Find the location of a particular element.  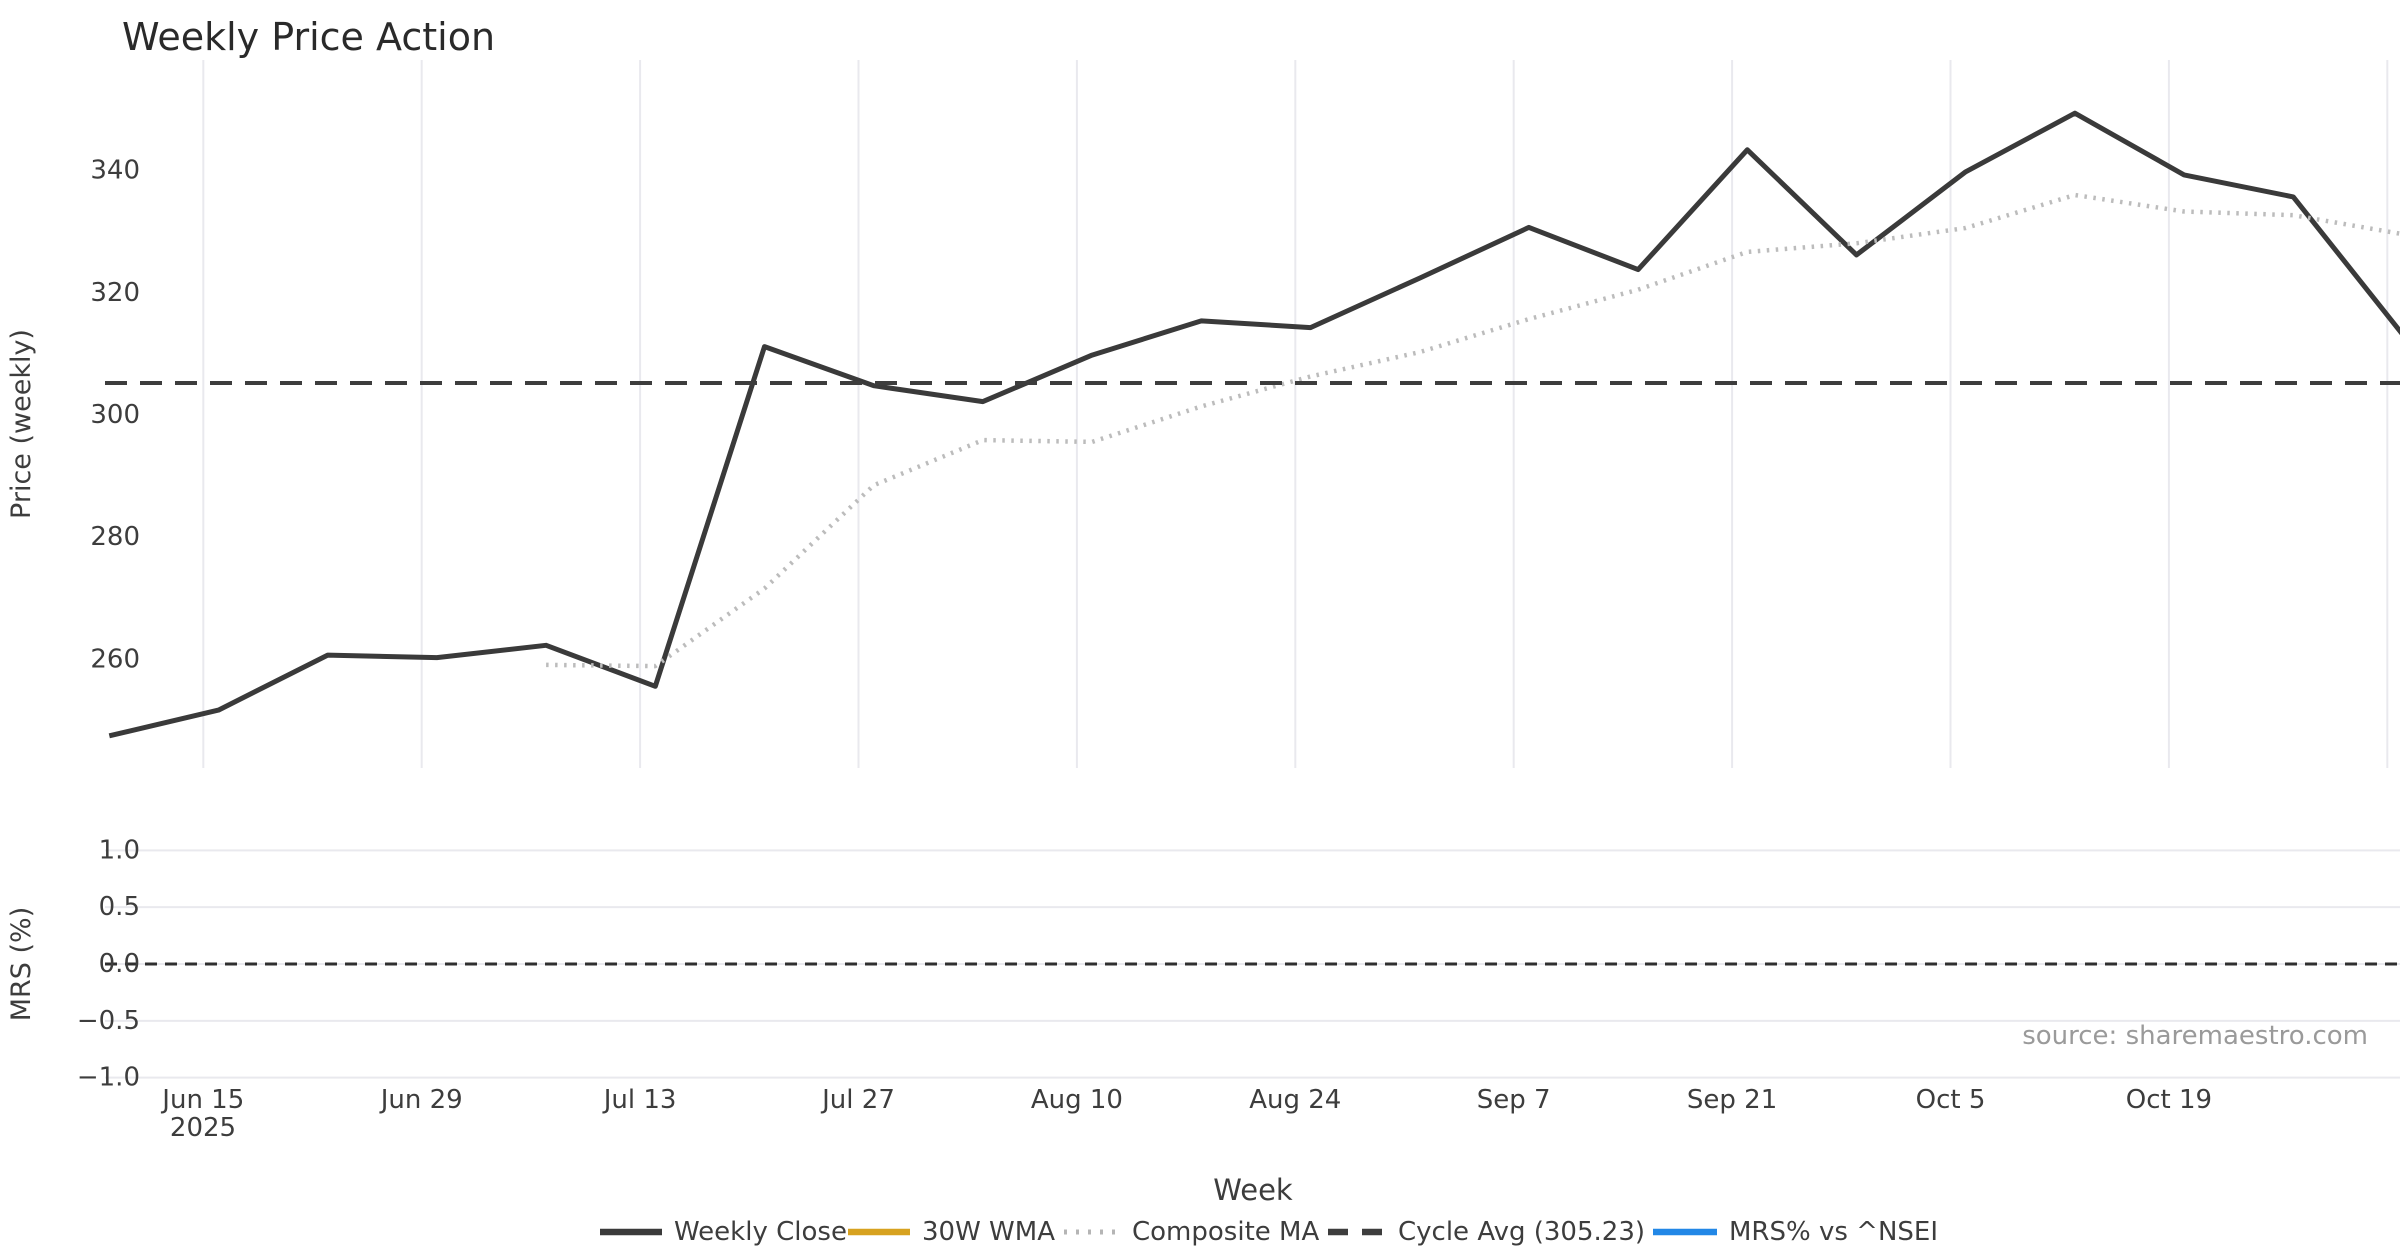

legend-label: Cycle Avg (305.23) is located at coordinates (1521, 1232).